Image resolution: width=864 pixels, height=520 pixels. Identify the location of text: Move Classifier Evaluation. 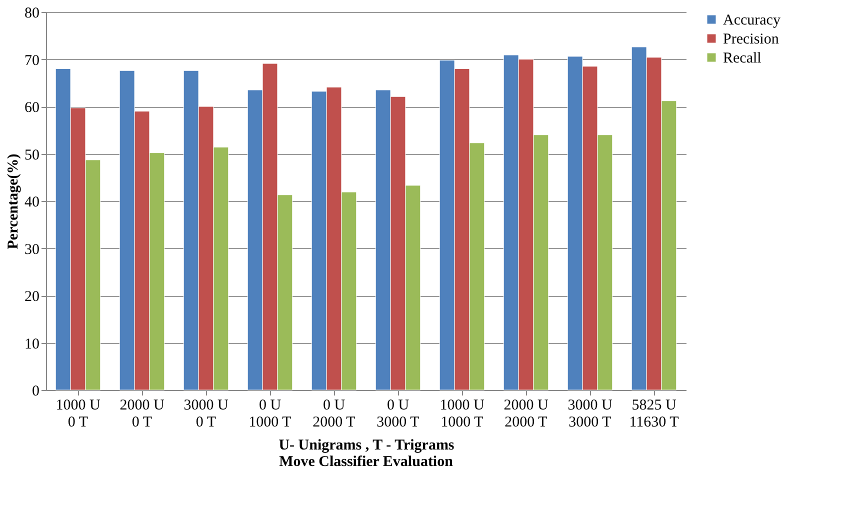
(366, 462).